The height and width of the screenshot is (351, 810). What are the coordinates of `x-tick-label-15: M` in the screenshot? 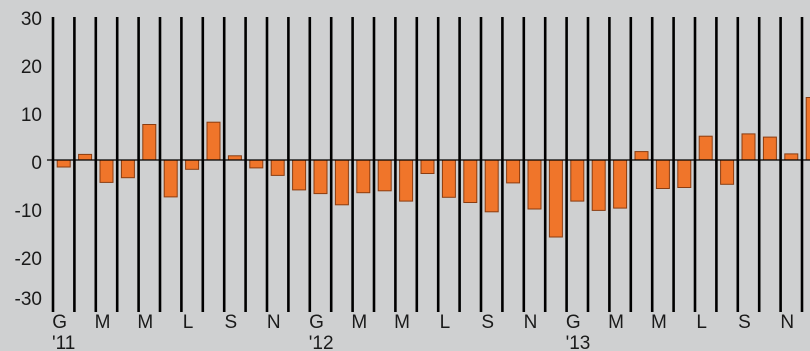 It's located at (359, 322).